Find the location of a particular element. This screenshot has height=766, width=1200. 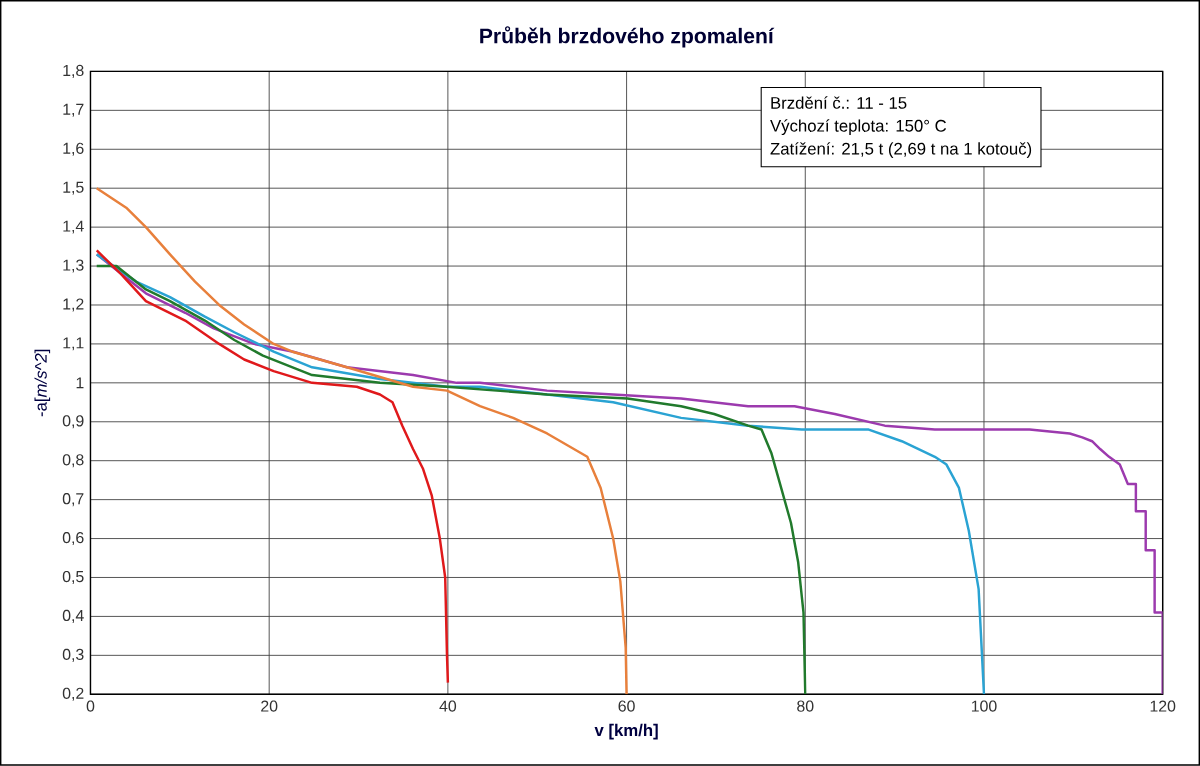

x-tick-label: 40 is located at coordinates (448, 706).